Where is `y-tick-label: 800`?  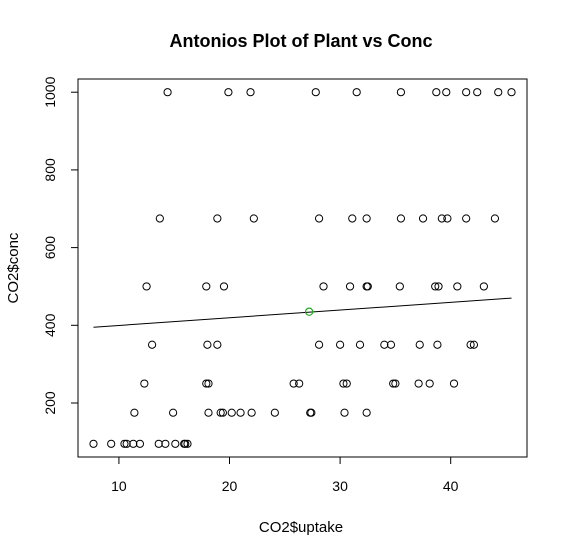
y-tick-label: 800 is located at coordinates (50, 170).